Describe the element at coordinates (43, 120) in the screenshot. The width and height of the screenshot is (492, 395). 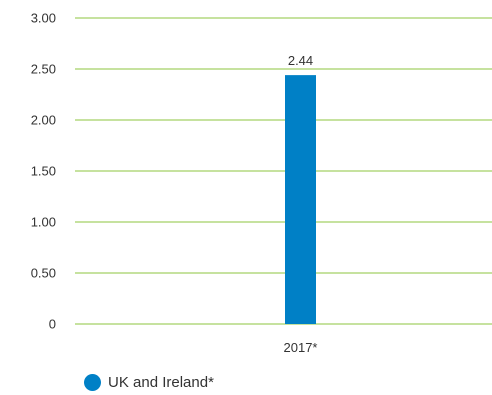
I see `y-tick-label: 2.00` at that location.